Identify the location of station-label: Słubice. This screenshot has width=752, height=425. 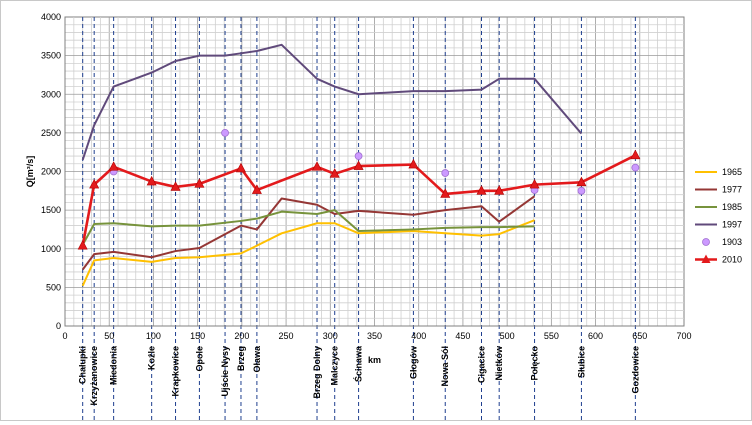
(581, 362).